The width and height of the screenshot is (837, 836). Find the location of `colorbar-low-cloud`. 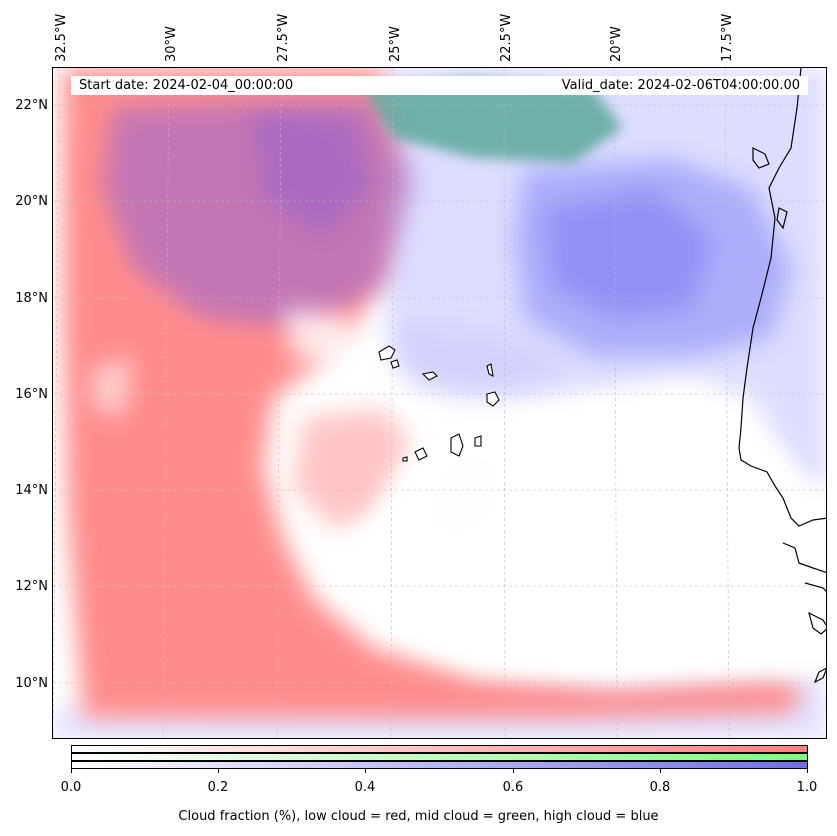

colorbar-low-cloud is located at coordinates (439, 749).